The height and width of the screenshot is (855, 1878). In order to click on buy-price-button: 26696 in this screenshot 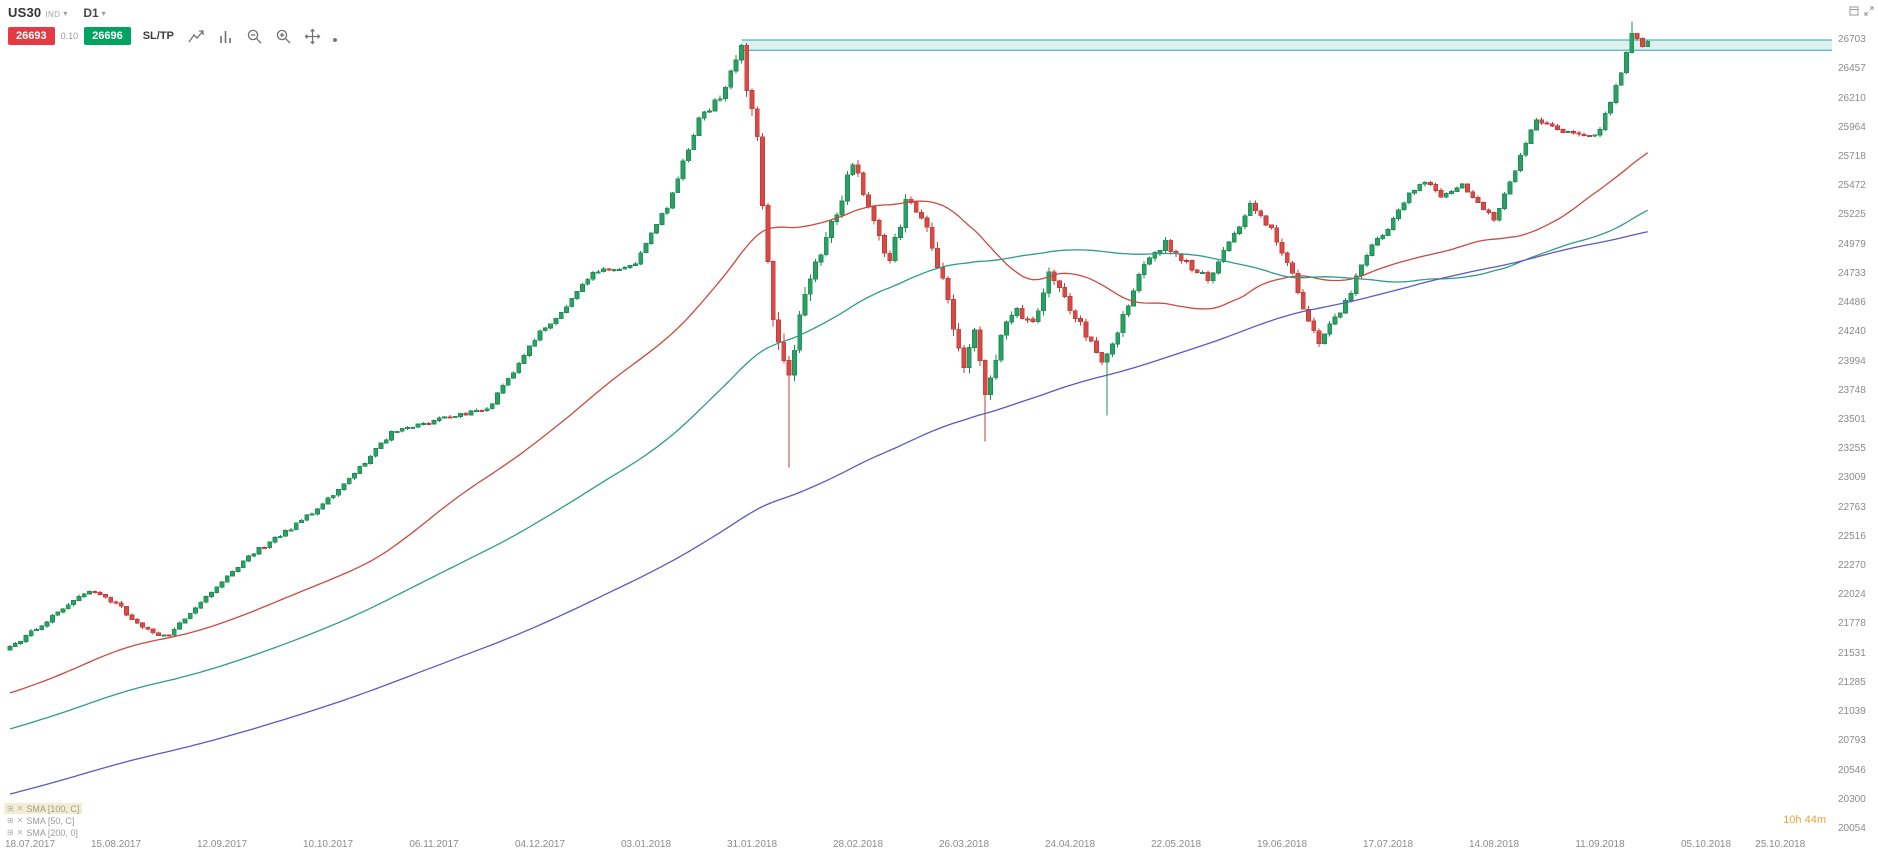, I will do `click(107, 36)`.